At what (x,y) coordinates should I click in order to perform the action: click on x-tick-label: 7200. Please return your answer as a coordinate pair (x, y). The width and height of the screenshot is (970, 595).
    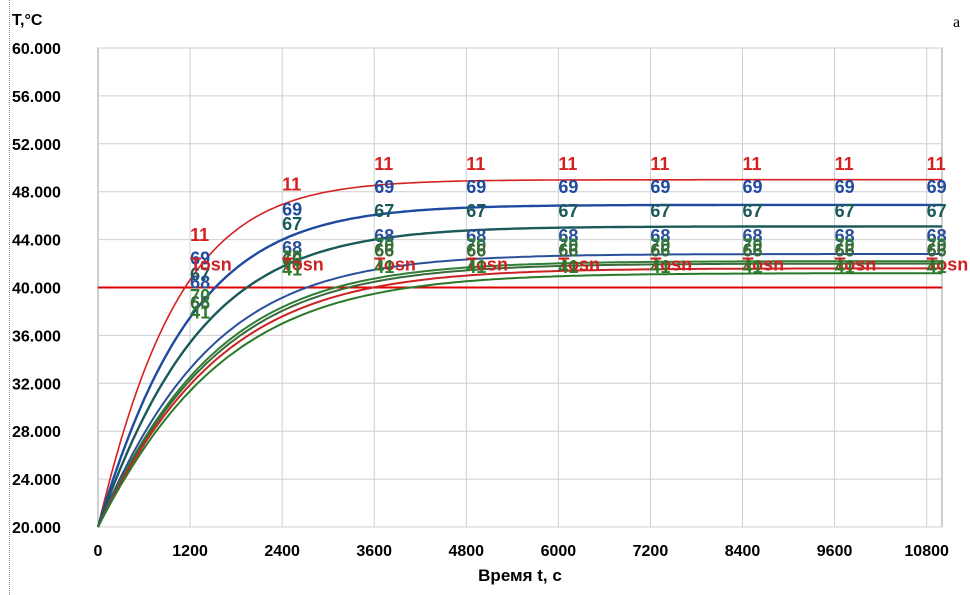
    Looking at the image, I should click on (651, 551).